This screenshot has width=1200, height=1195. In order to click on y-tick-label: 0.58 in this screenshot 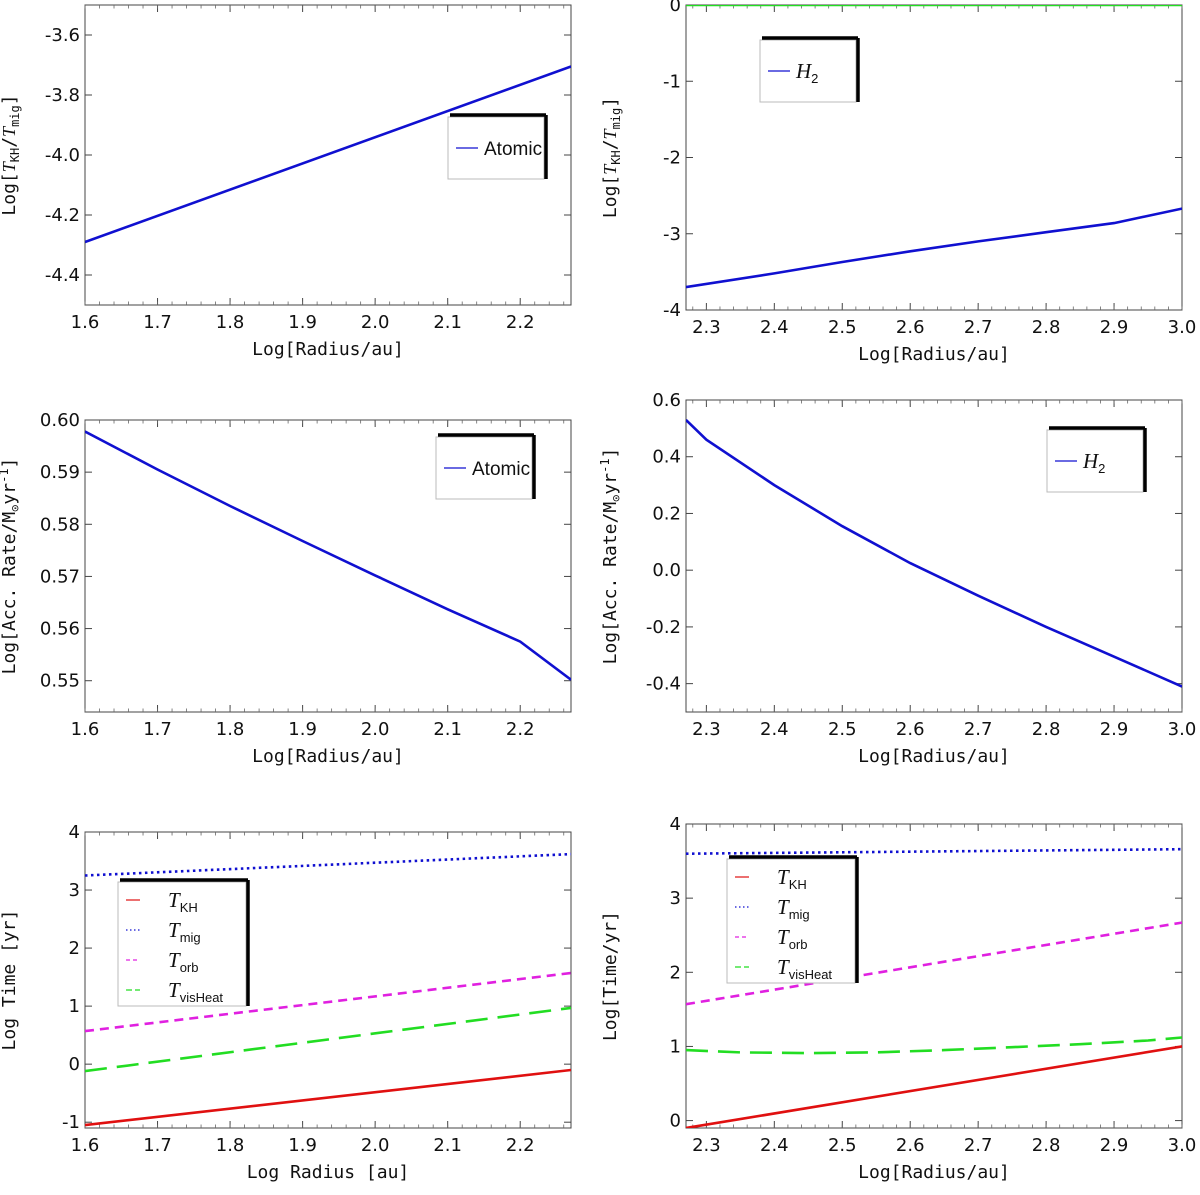, I will do `click(60, 524)`.